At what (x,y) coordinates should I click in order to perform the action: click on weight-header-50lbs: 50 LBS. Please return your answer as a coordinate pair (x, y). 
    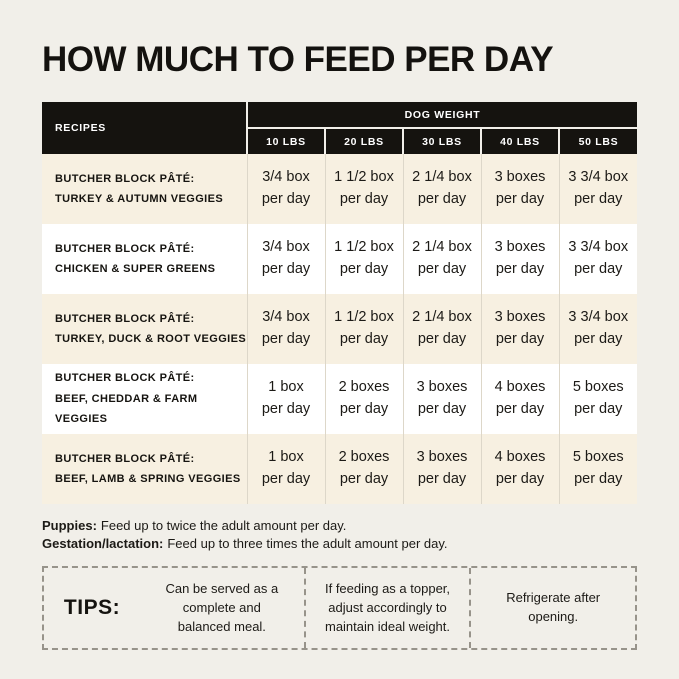
    Looking at the image, I should click on (597, 141).